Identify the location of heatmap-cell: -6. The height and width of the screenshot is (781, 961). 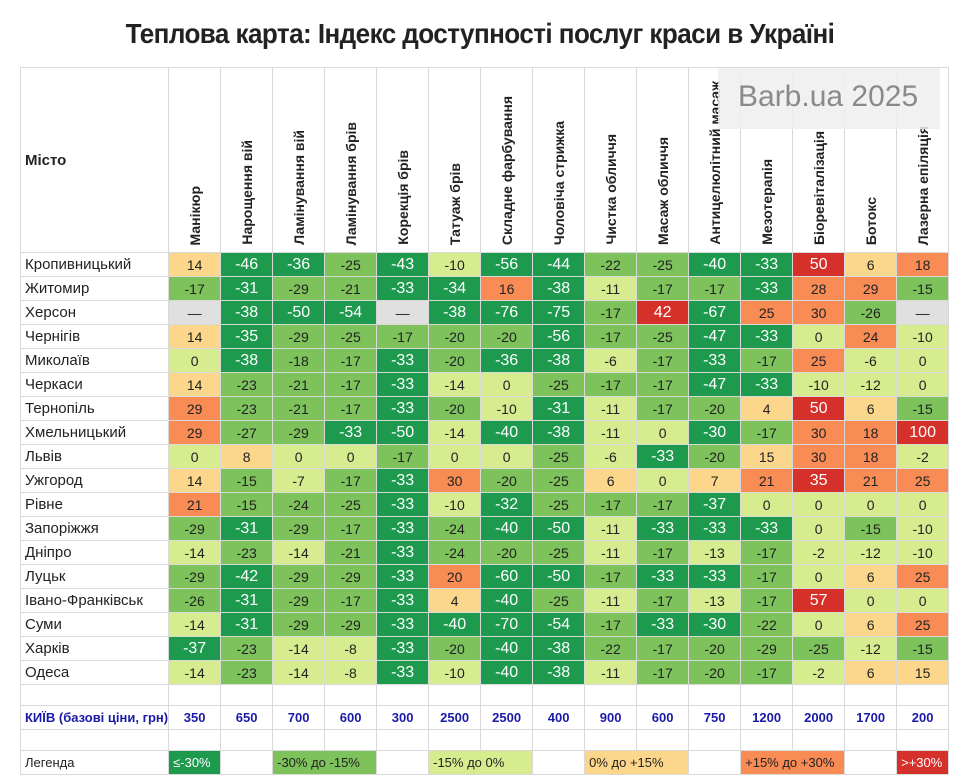
(871, 360).